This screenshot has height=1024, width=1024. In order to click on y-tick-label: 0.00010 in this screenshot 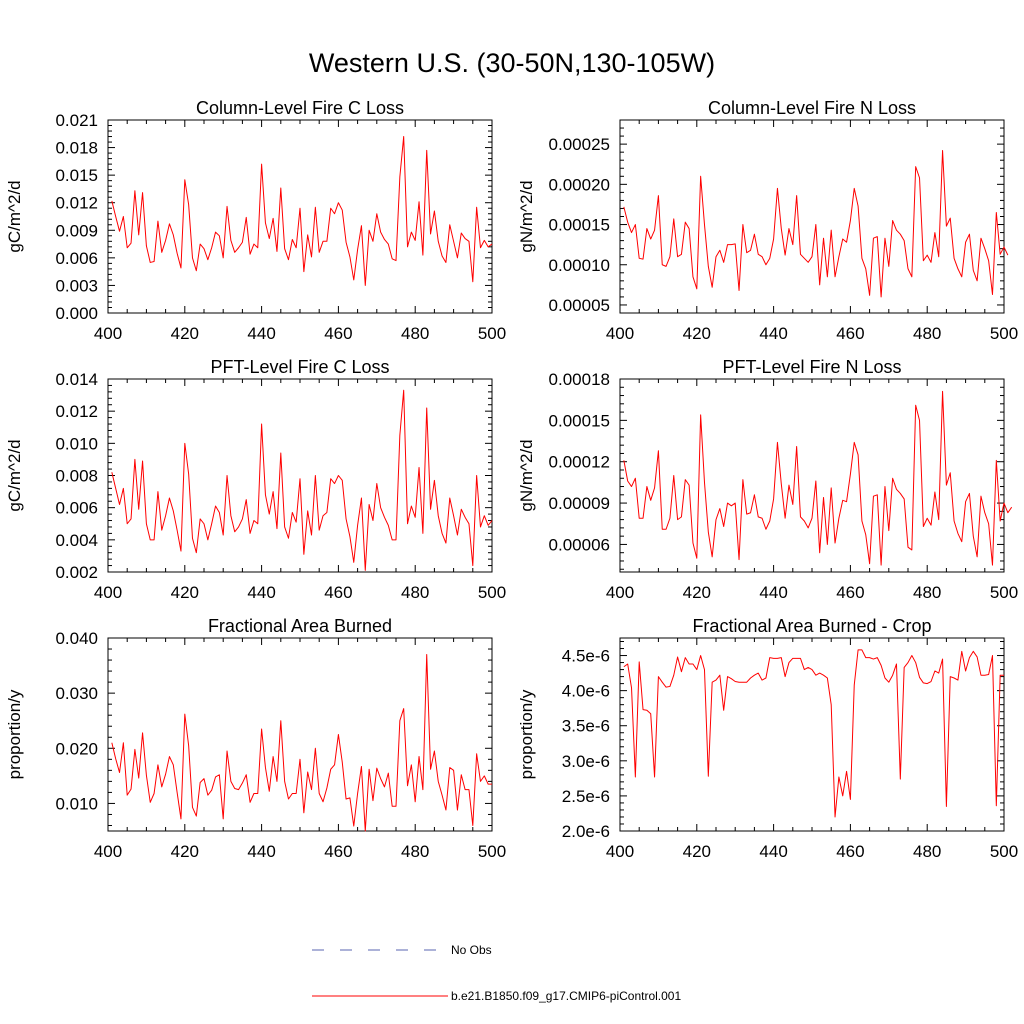, I will do `click(579, 265)`.